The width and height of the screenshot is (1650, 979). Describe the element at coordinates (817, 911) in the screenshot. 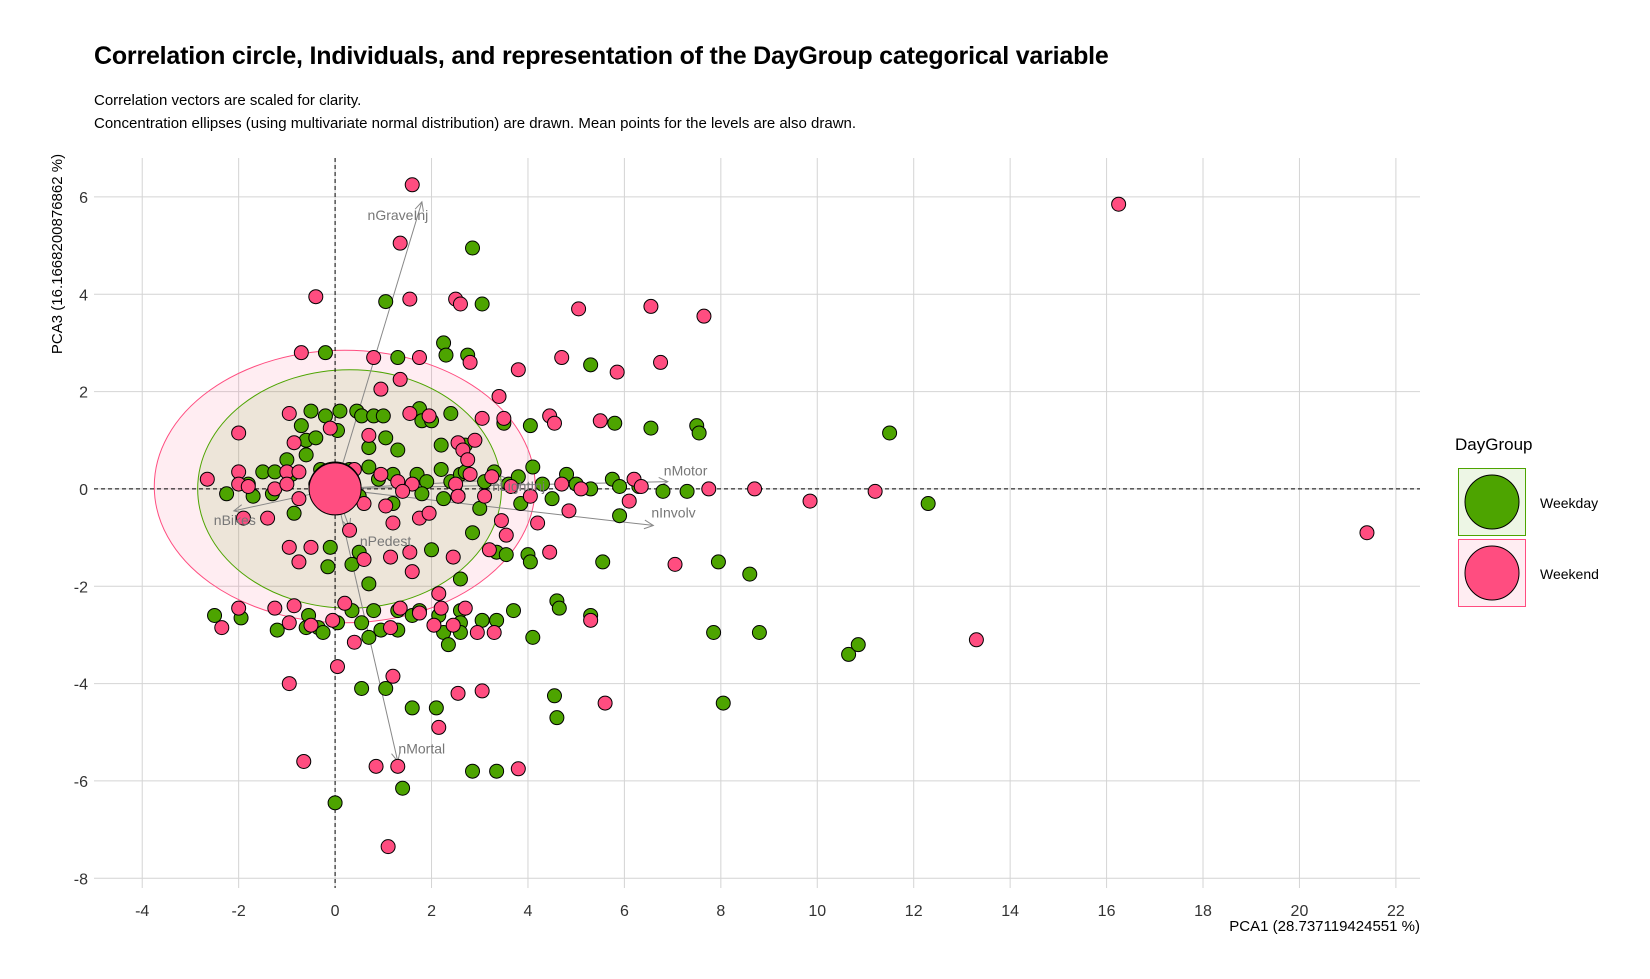

I see `x-tick-label: 10` at that location.